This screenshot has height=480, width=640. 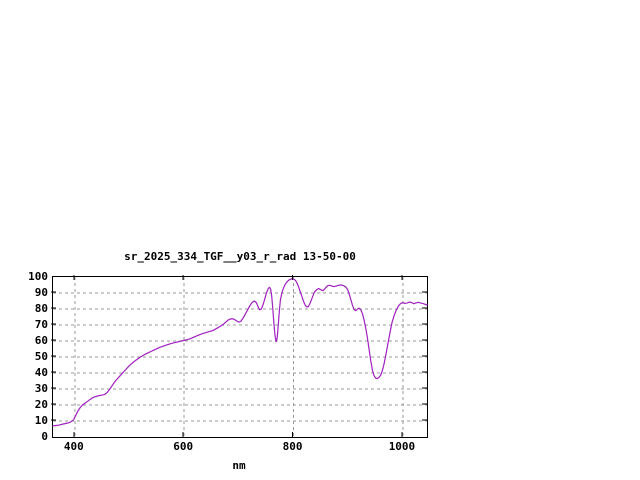 What do you see at coordinates (73, 446) in the screenshot?
I see `x-tick-label: 400` at bounding box center [73, 446].